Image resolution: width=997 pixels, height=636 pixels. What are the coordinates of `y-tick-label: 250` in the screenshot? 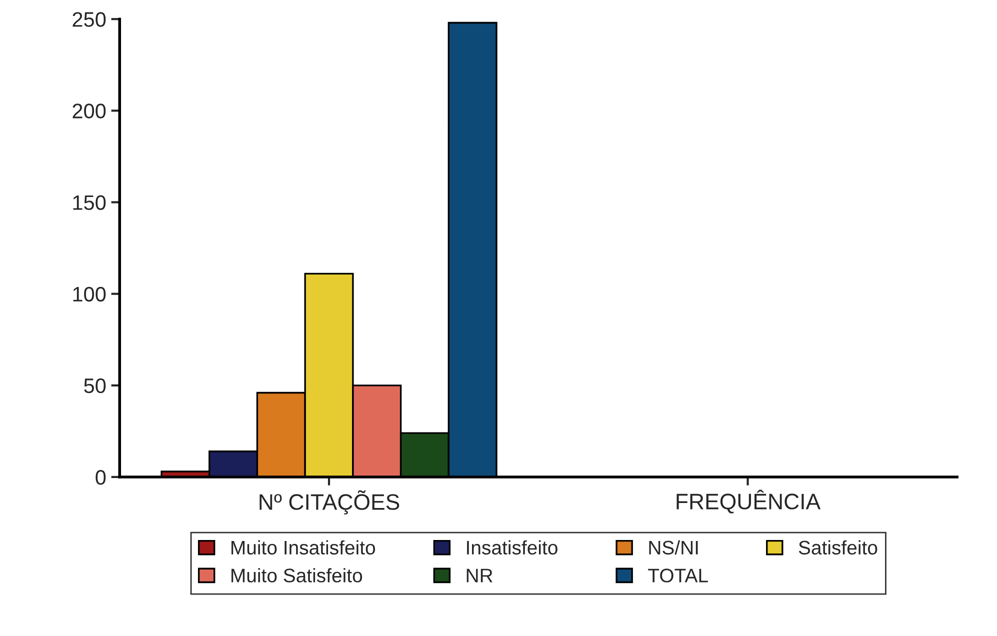 It's located at (89, 19).